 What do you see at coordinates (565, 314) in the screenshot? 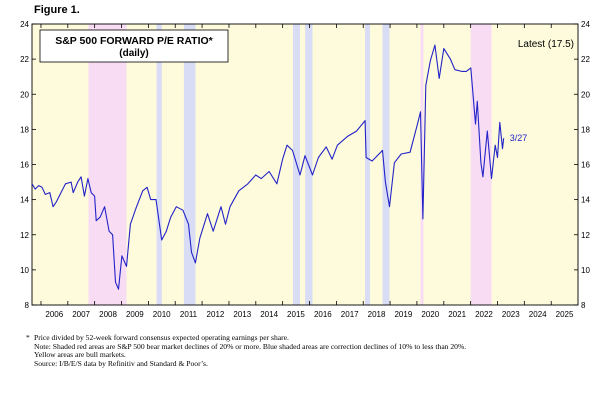
I see `x-tick-label: 2025` at bounding box center [565, 314].